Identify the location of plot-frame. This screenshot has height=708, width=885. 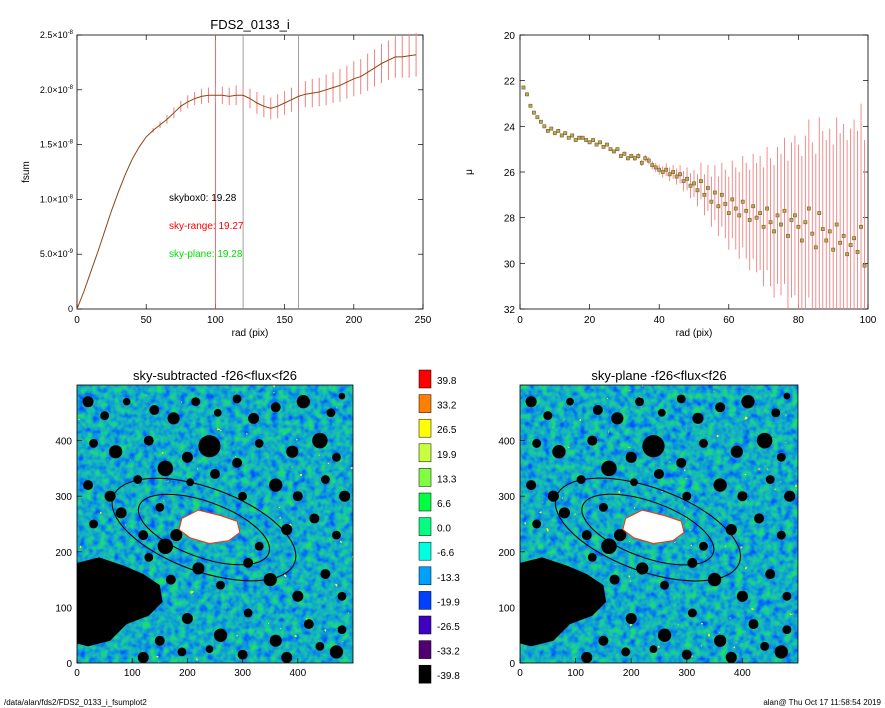
(659, 524).